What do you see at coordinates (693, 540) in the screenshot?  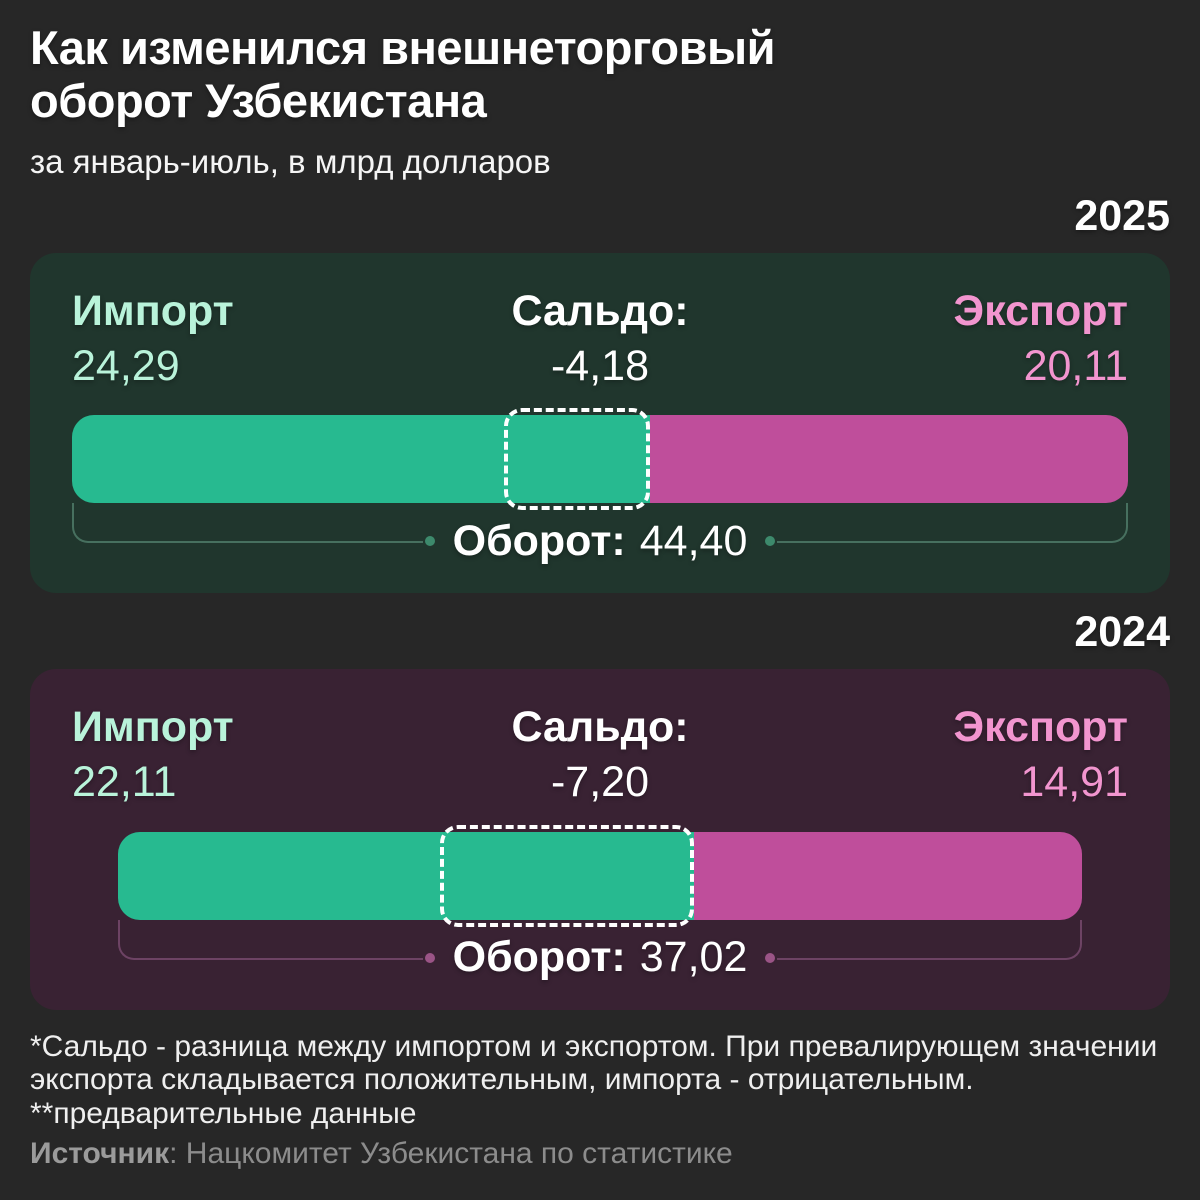 I see `turnover-value: 44,40` at bounding box center [693, 540].